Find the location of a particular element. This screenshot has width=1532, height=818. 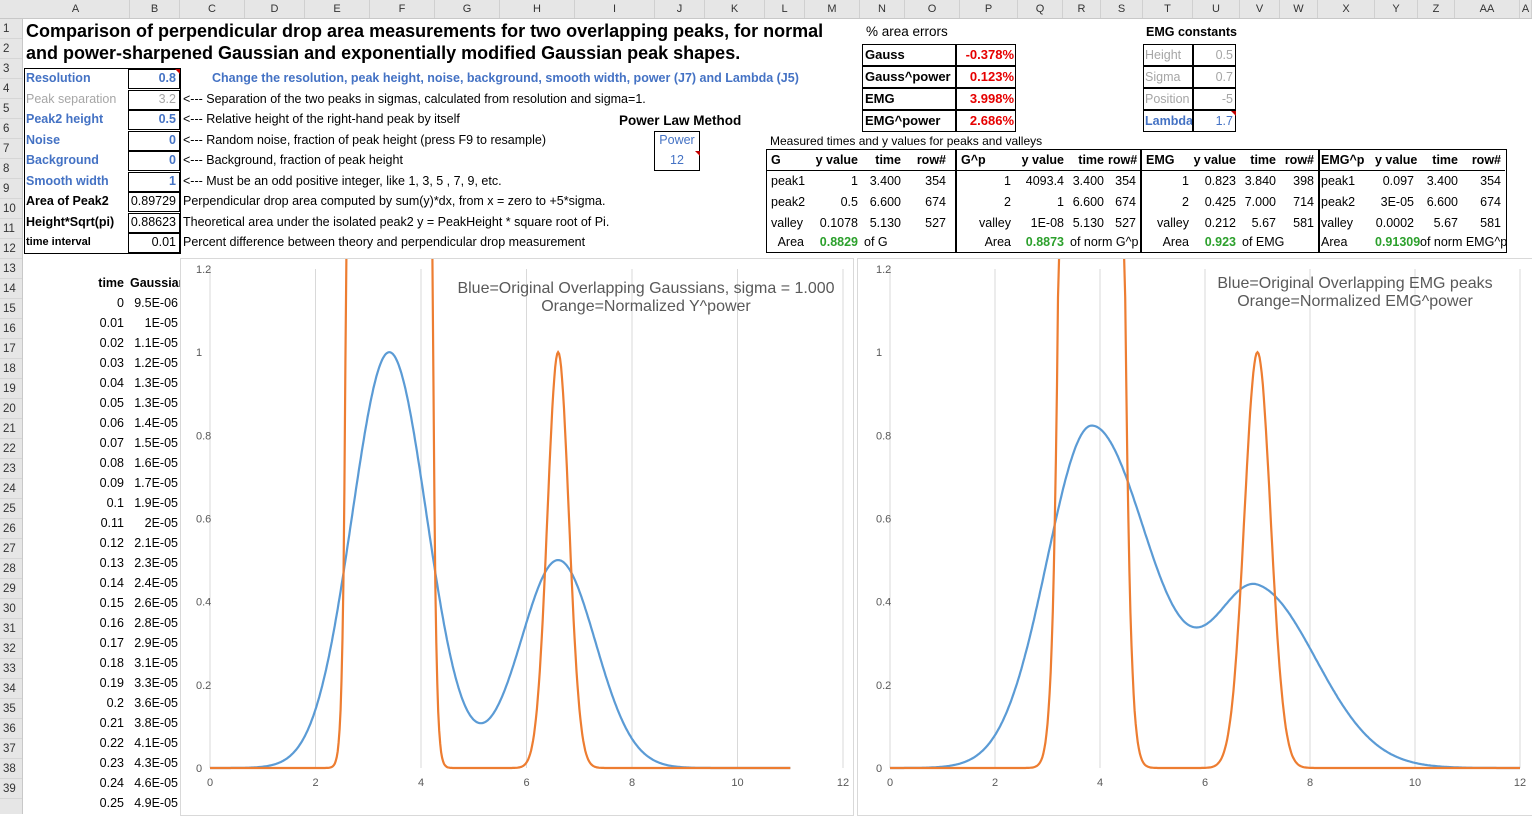

power-label: Power is located at coordinates (677, 140).